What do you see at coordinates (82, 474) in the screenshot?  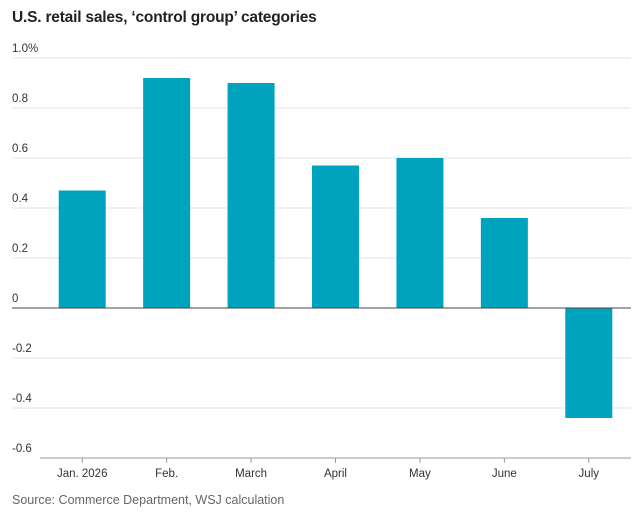 I see `x-tick-label: Jan. 2026` at bounding box center [82, 474].